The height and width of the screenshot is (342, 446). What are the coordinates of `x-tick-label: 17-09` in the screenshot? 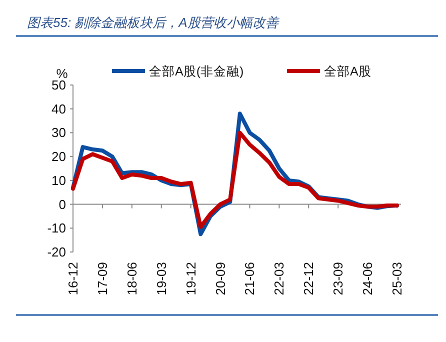 It's located at (102, 279).